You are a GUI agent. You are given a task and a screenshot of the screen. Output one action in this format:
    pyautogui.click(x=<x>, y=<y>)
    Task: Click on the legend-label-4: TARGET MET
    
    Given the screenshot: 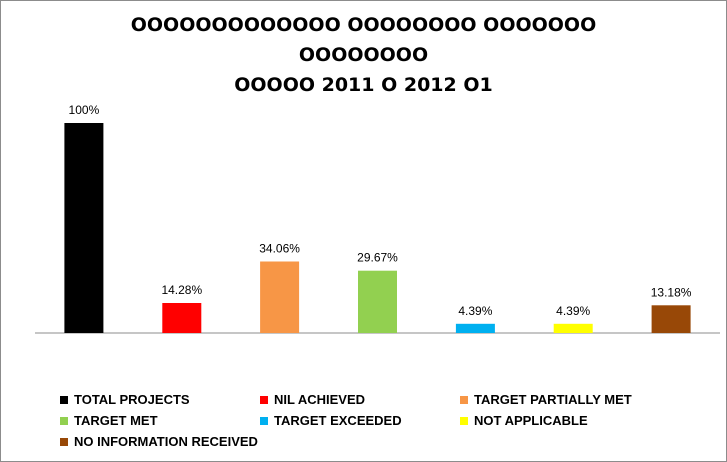 What is the action you would take?
    pyautogui.click(x=116, y=420)
    